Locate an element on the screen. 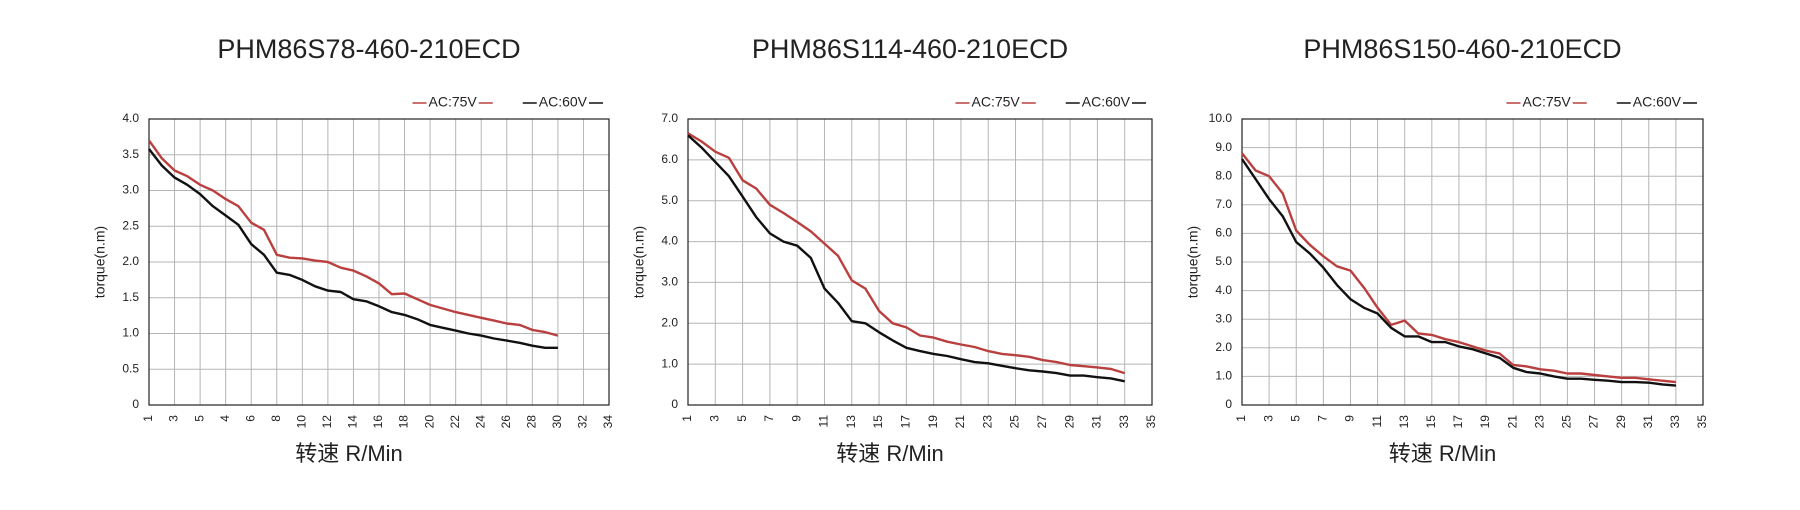 The height and width of the screenshot is (510, 1800). x-tick-label: 6 is located at coordinates (250, 418).